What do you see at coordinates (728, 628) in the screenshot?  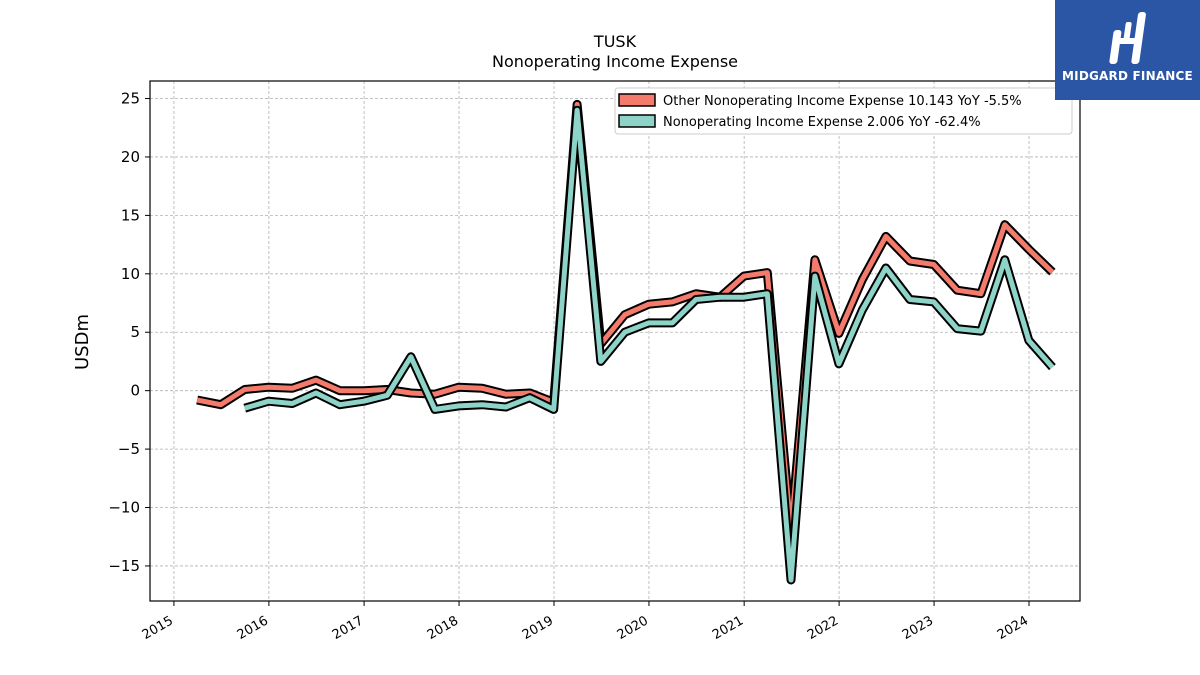 I see `x-tick-label: 2021` at bounding box center [728, 628].